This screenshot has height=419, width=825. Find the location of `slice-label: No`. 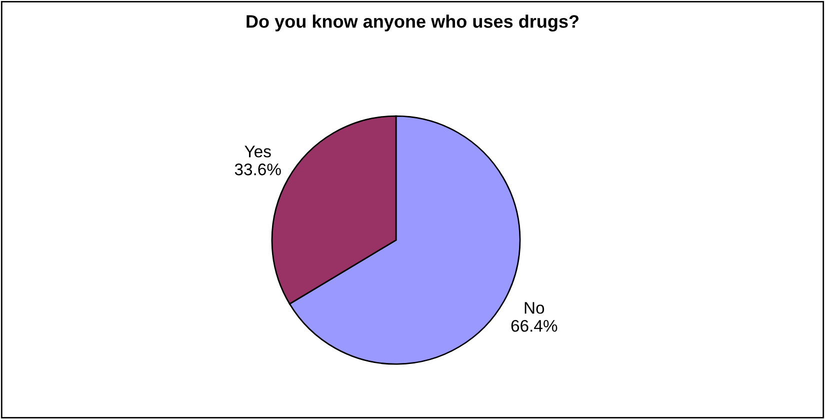

slice-label: No is located at coordinates (534, 308).